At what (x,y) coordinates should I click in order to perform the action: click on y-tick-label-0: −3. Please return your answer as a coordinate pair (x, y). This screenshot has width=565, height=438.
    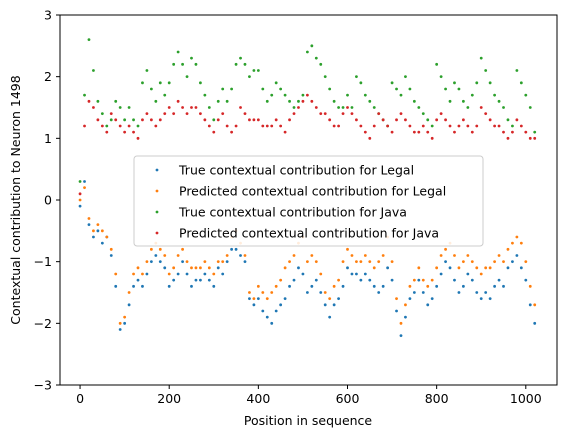
    Looking at the image, I should click on (43, 385).